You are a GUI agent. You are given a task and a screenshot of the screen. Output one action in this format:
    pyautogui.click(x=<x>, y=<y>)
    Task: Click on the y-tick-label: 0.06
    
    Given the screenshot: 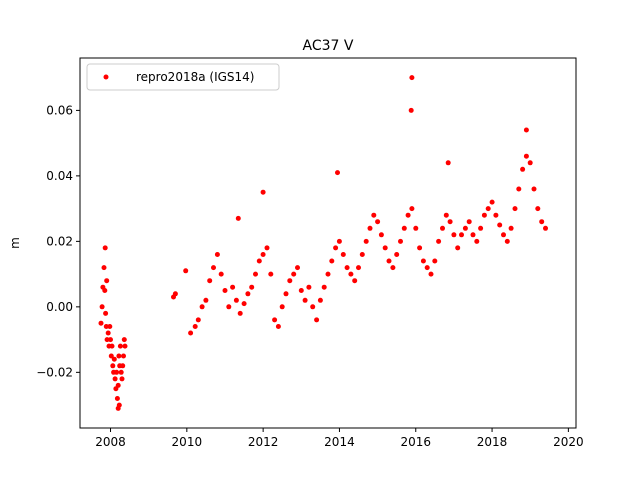 What is the action you would take?
    pyautogui.click(x=59, y=110)
    